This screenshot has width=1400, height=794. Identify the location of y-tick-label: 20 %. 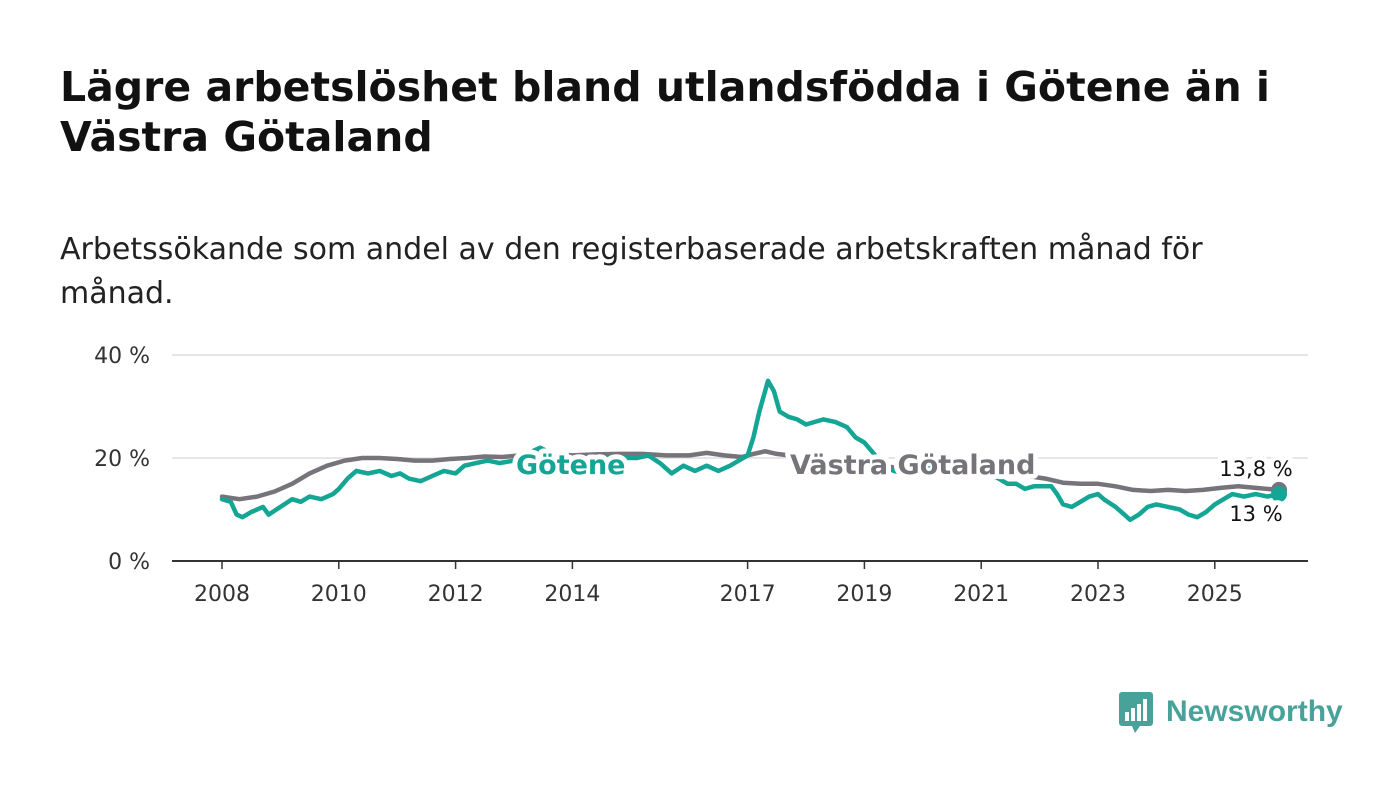
(122, 459).